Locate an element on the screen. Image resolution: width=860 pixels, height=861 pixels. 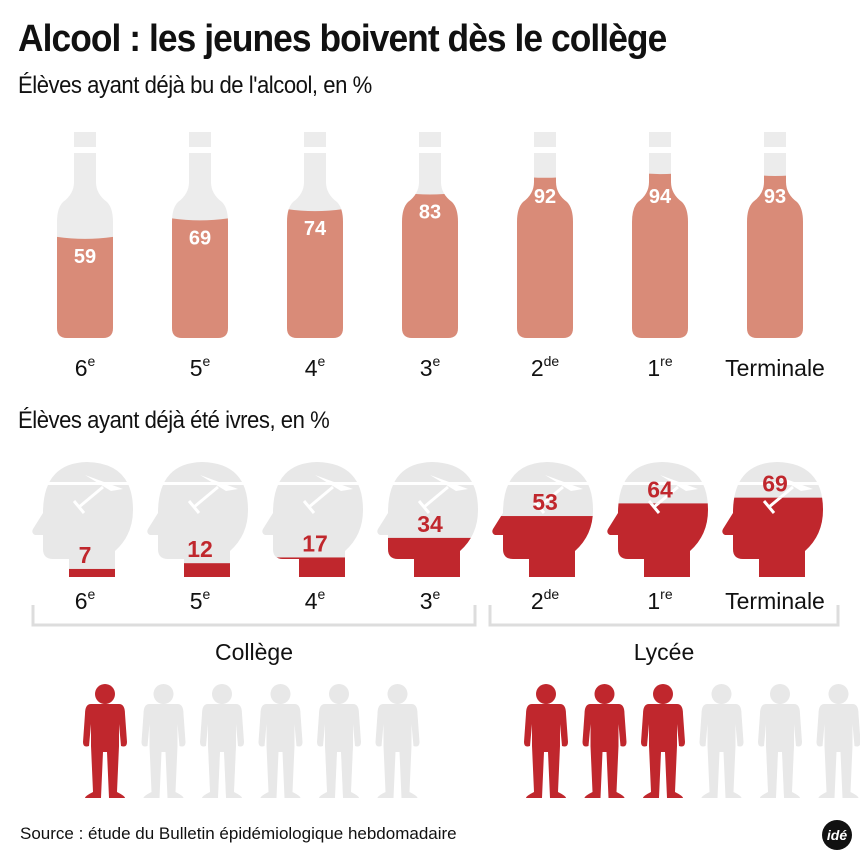
group-brackets is located at coordinates (435, 616).